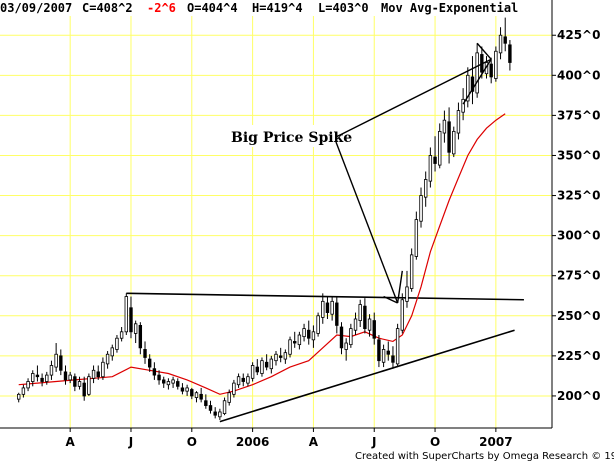 The height and width of the screenshot is (463, 614). Describe the element at coordinates (578, 115) in the screenshot. I see `y-tick-label: 375^0` at that location.